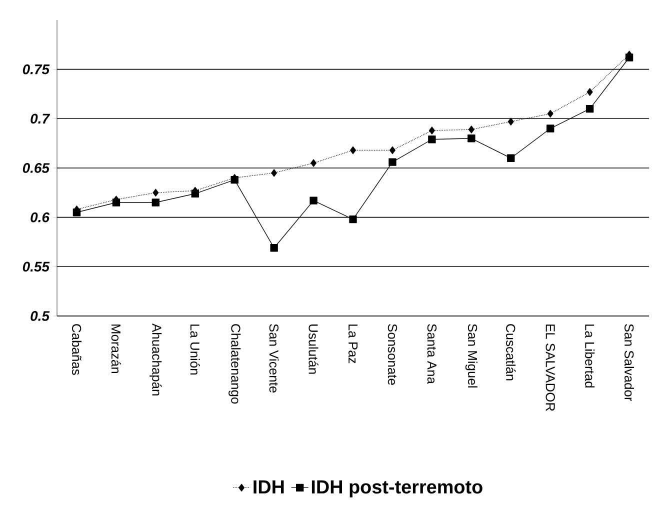  Describe the element at coordinates (313, 349) in the screenshot. I see `x-tick-label: Usulután` at that location.